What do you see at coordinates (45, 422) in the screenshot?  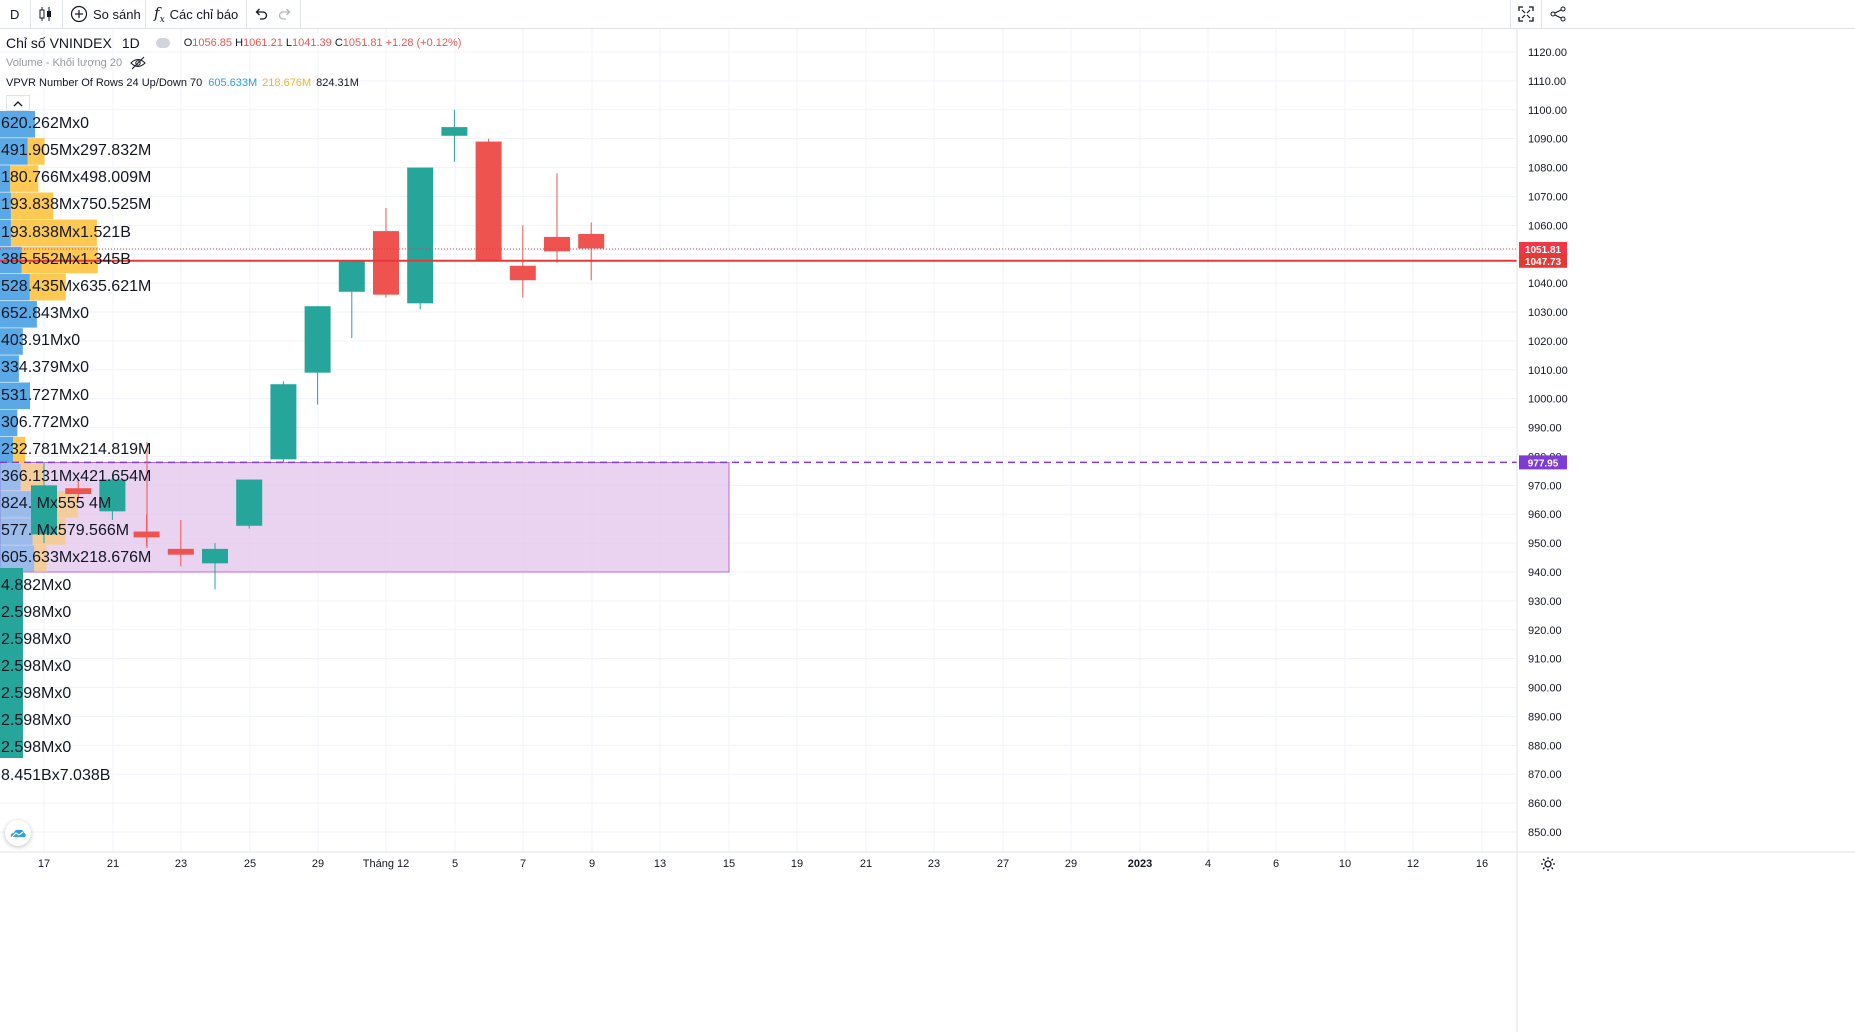 I see `vp-row-label: 306.772Mx0` at bounding box center [45, 422].